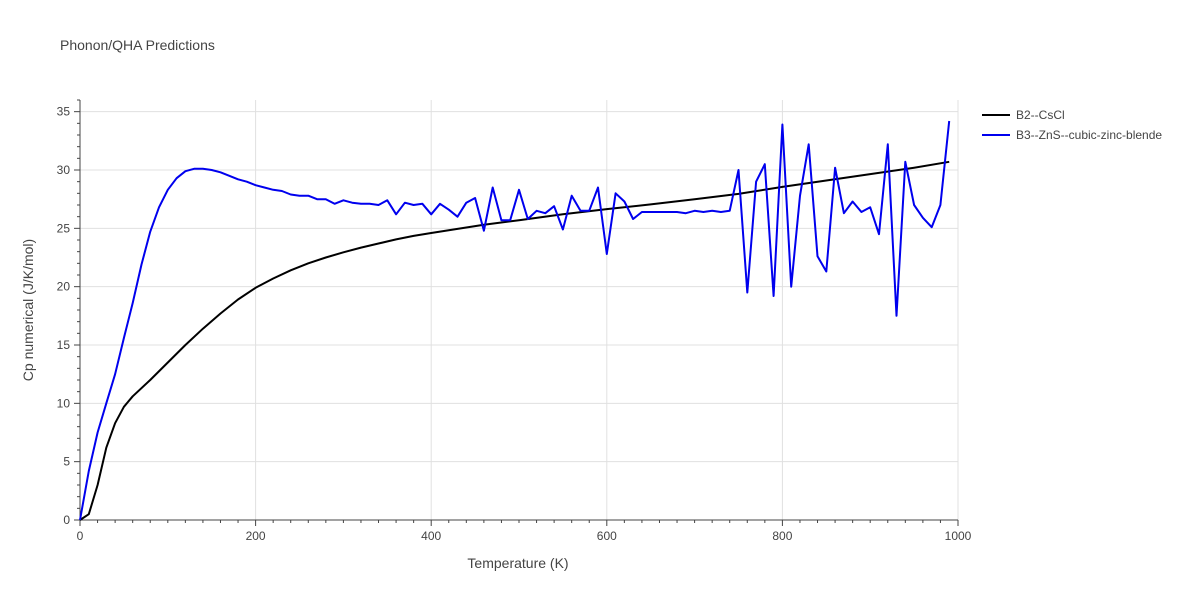  I want to click on legend-label-1: B2--CsCl, so click(1040, 115).